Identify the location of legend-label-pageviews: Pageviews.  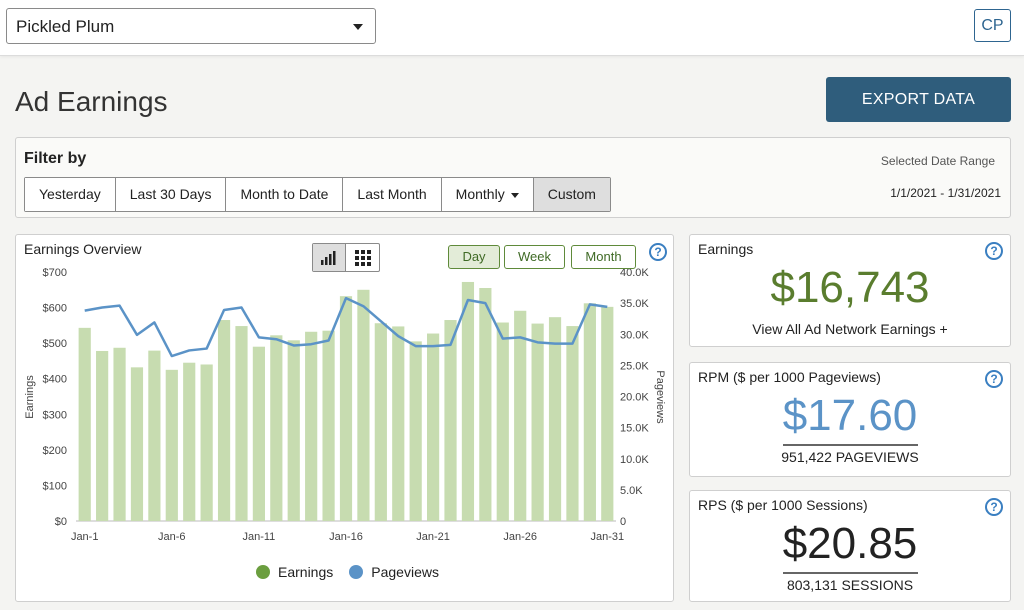
(405, 572).